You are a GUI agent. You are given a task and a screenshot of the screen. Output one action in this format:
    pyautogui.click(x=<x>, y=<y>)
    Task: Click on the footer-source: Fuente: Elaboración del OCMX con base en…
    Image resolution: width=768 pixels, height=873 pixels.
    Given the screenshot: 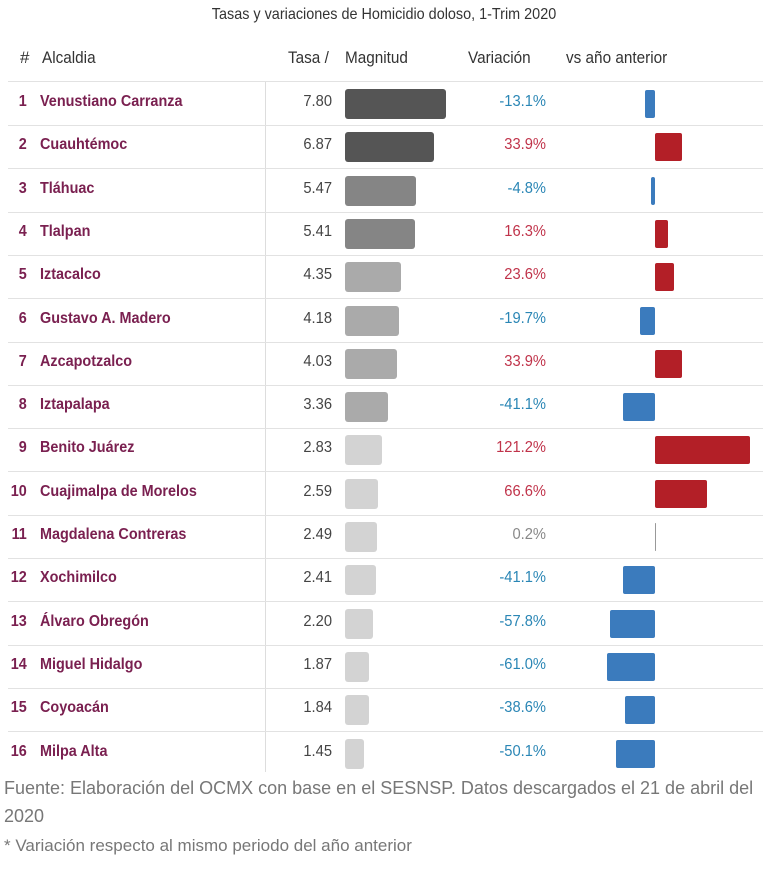 What is the action you would take?
    pyautogui.click(x=379, y=802)
    